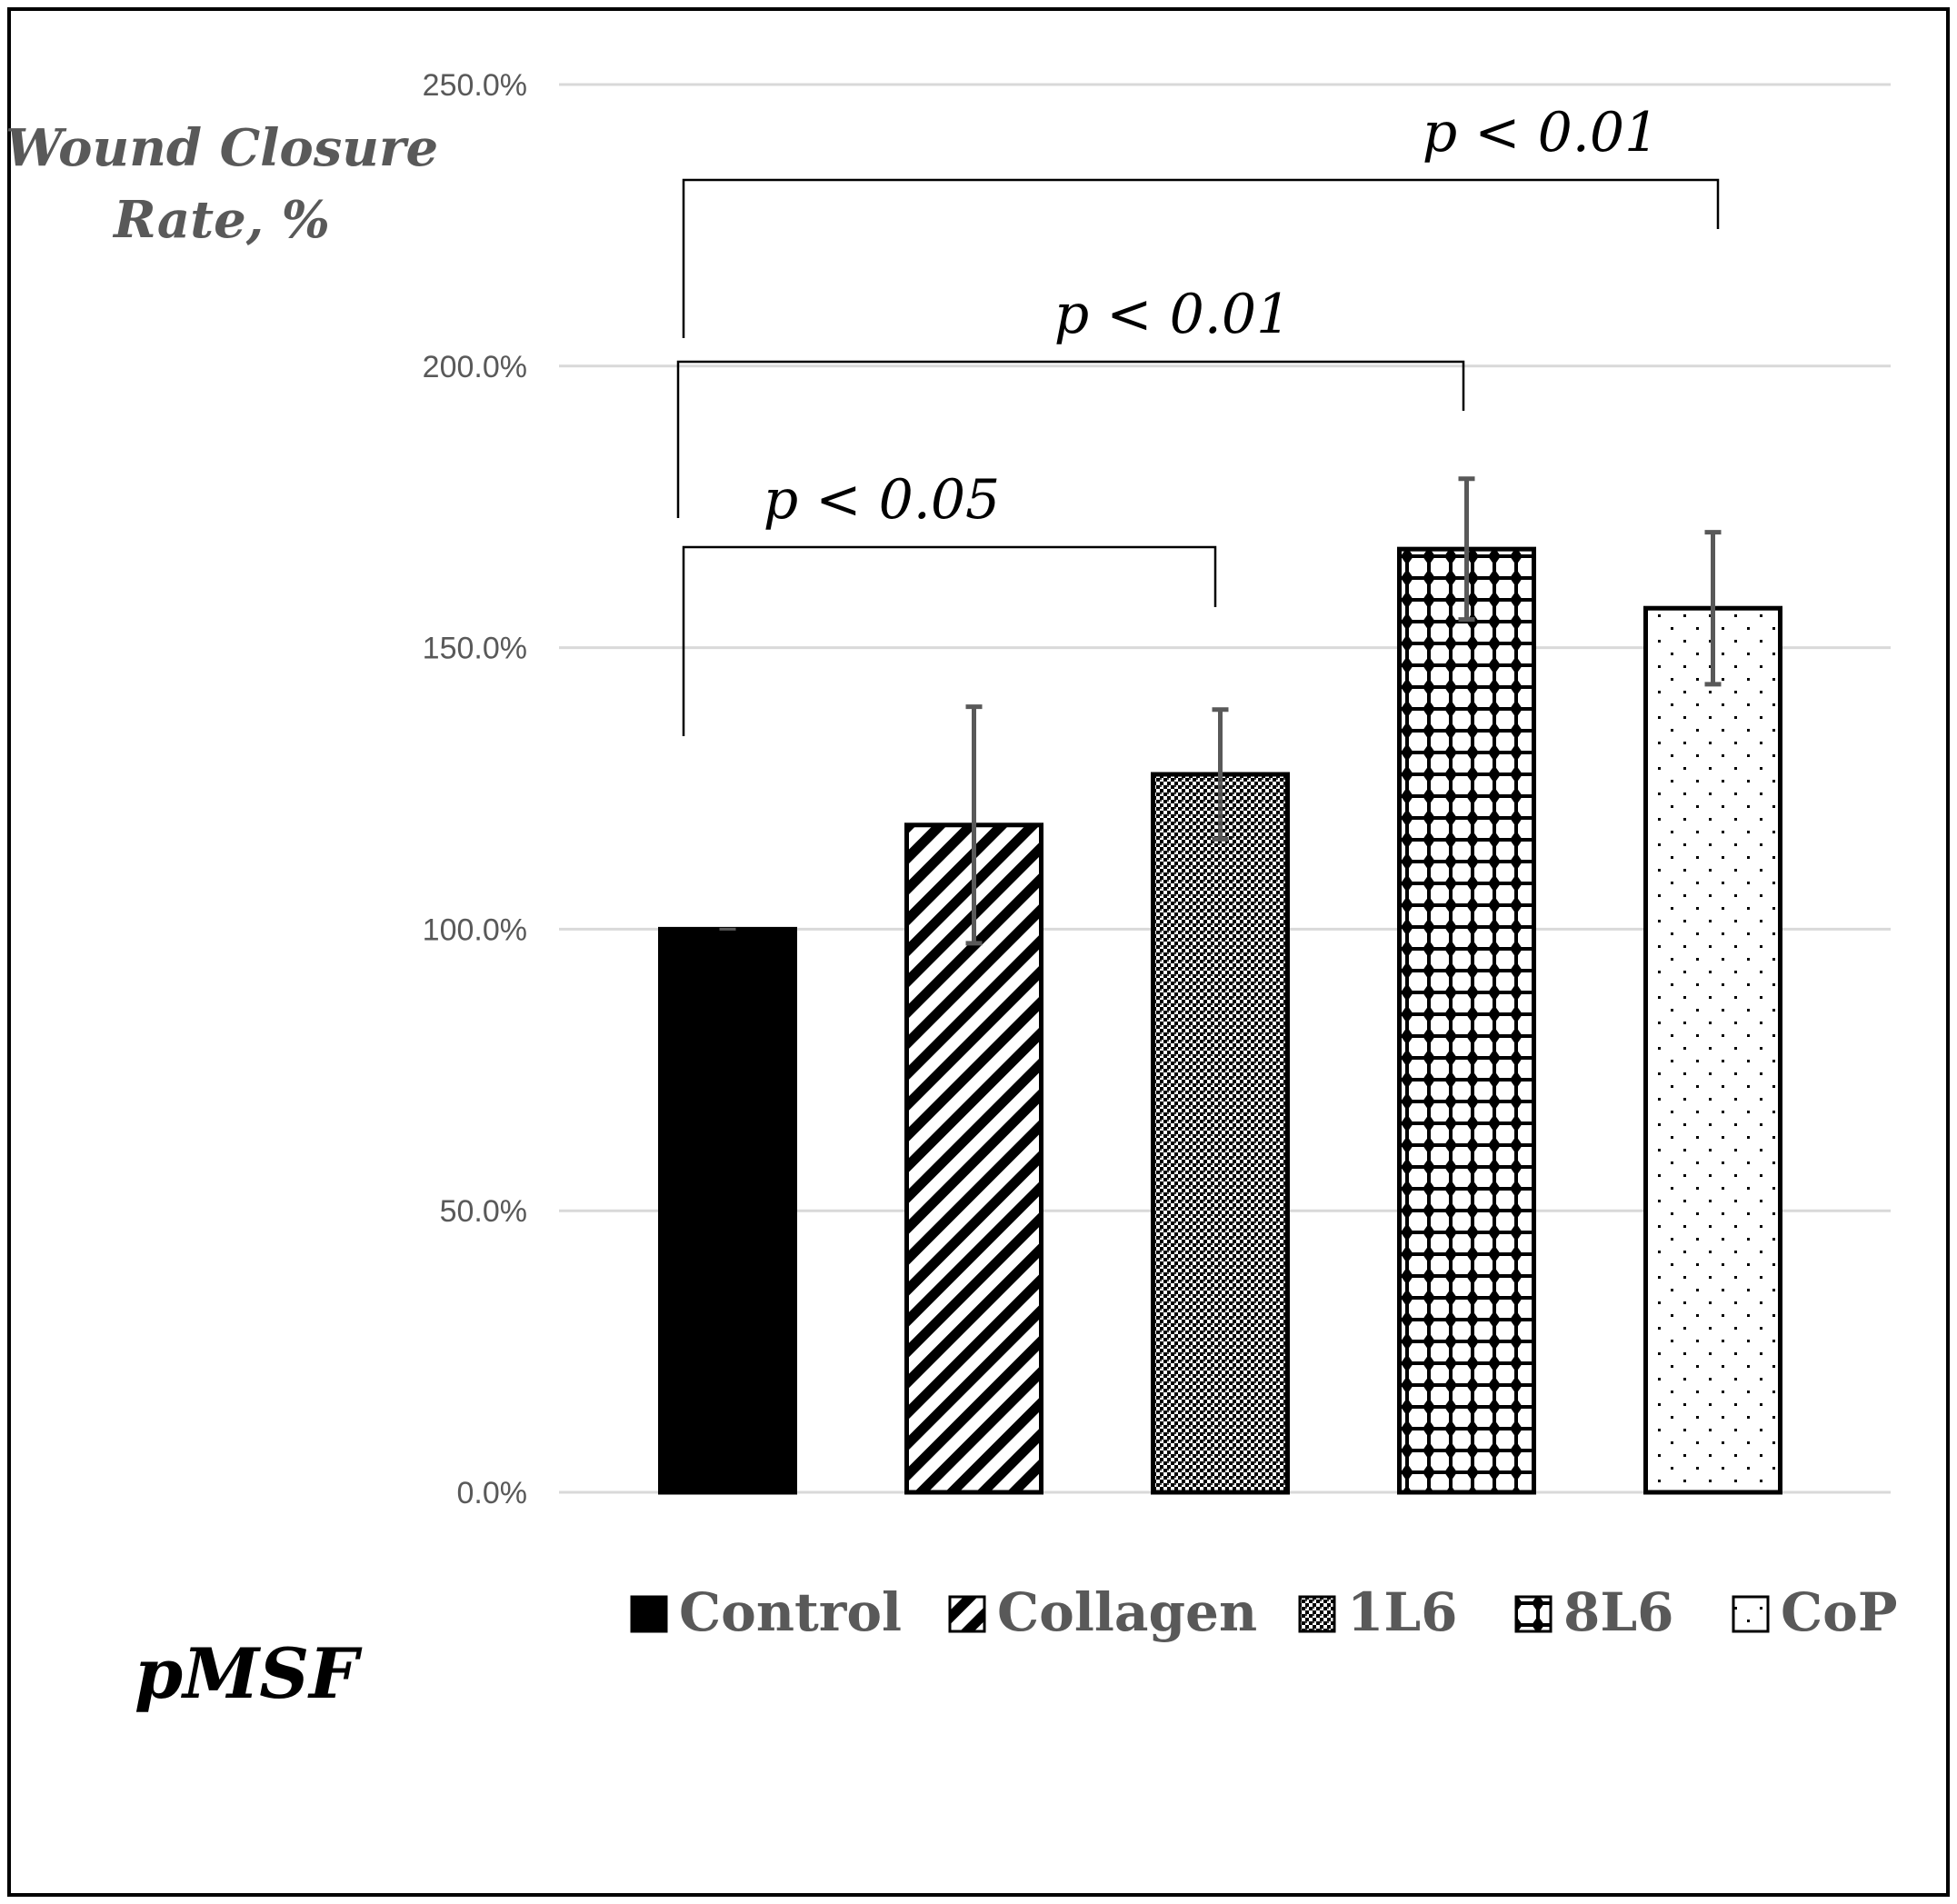  Describe the element at coordinates (1220, 1133) in the screenshot. I see `bar-1l6` at that location.